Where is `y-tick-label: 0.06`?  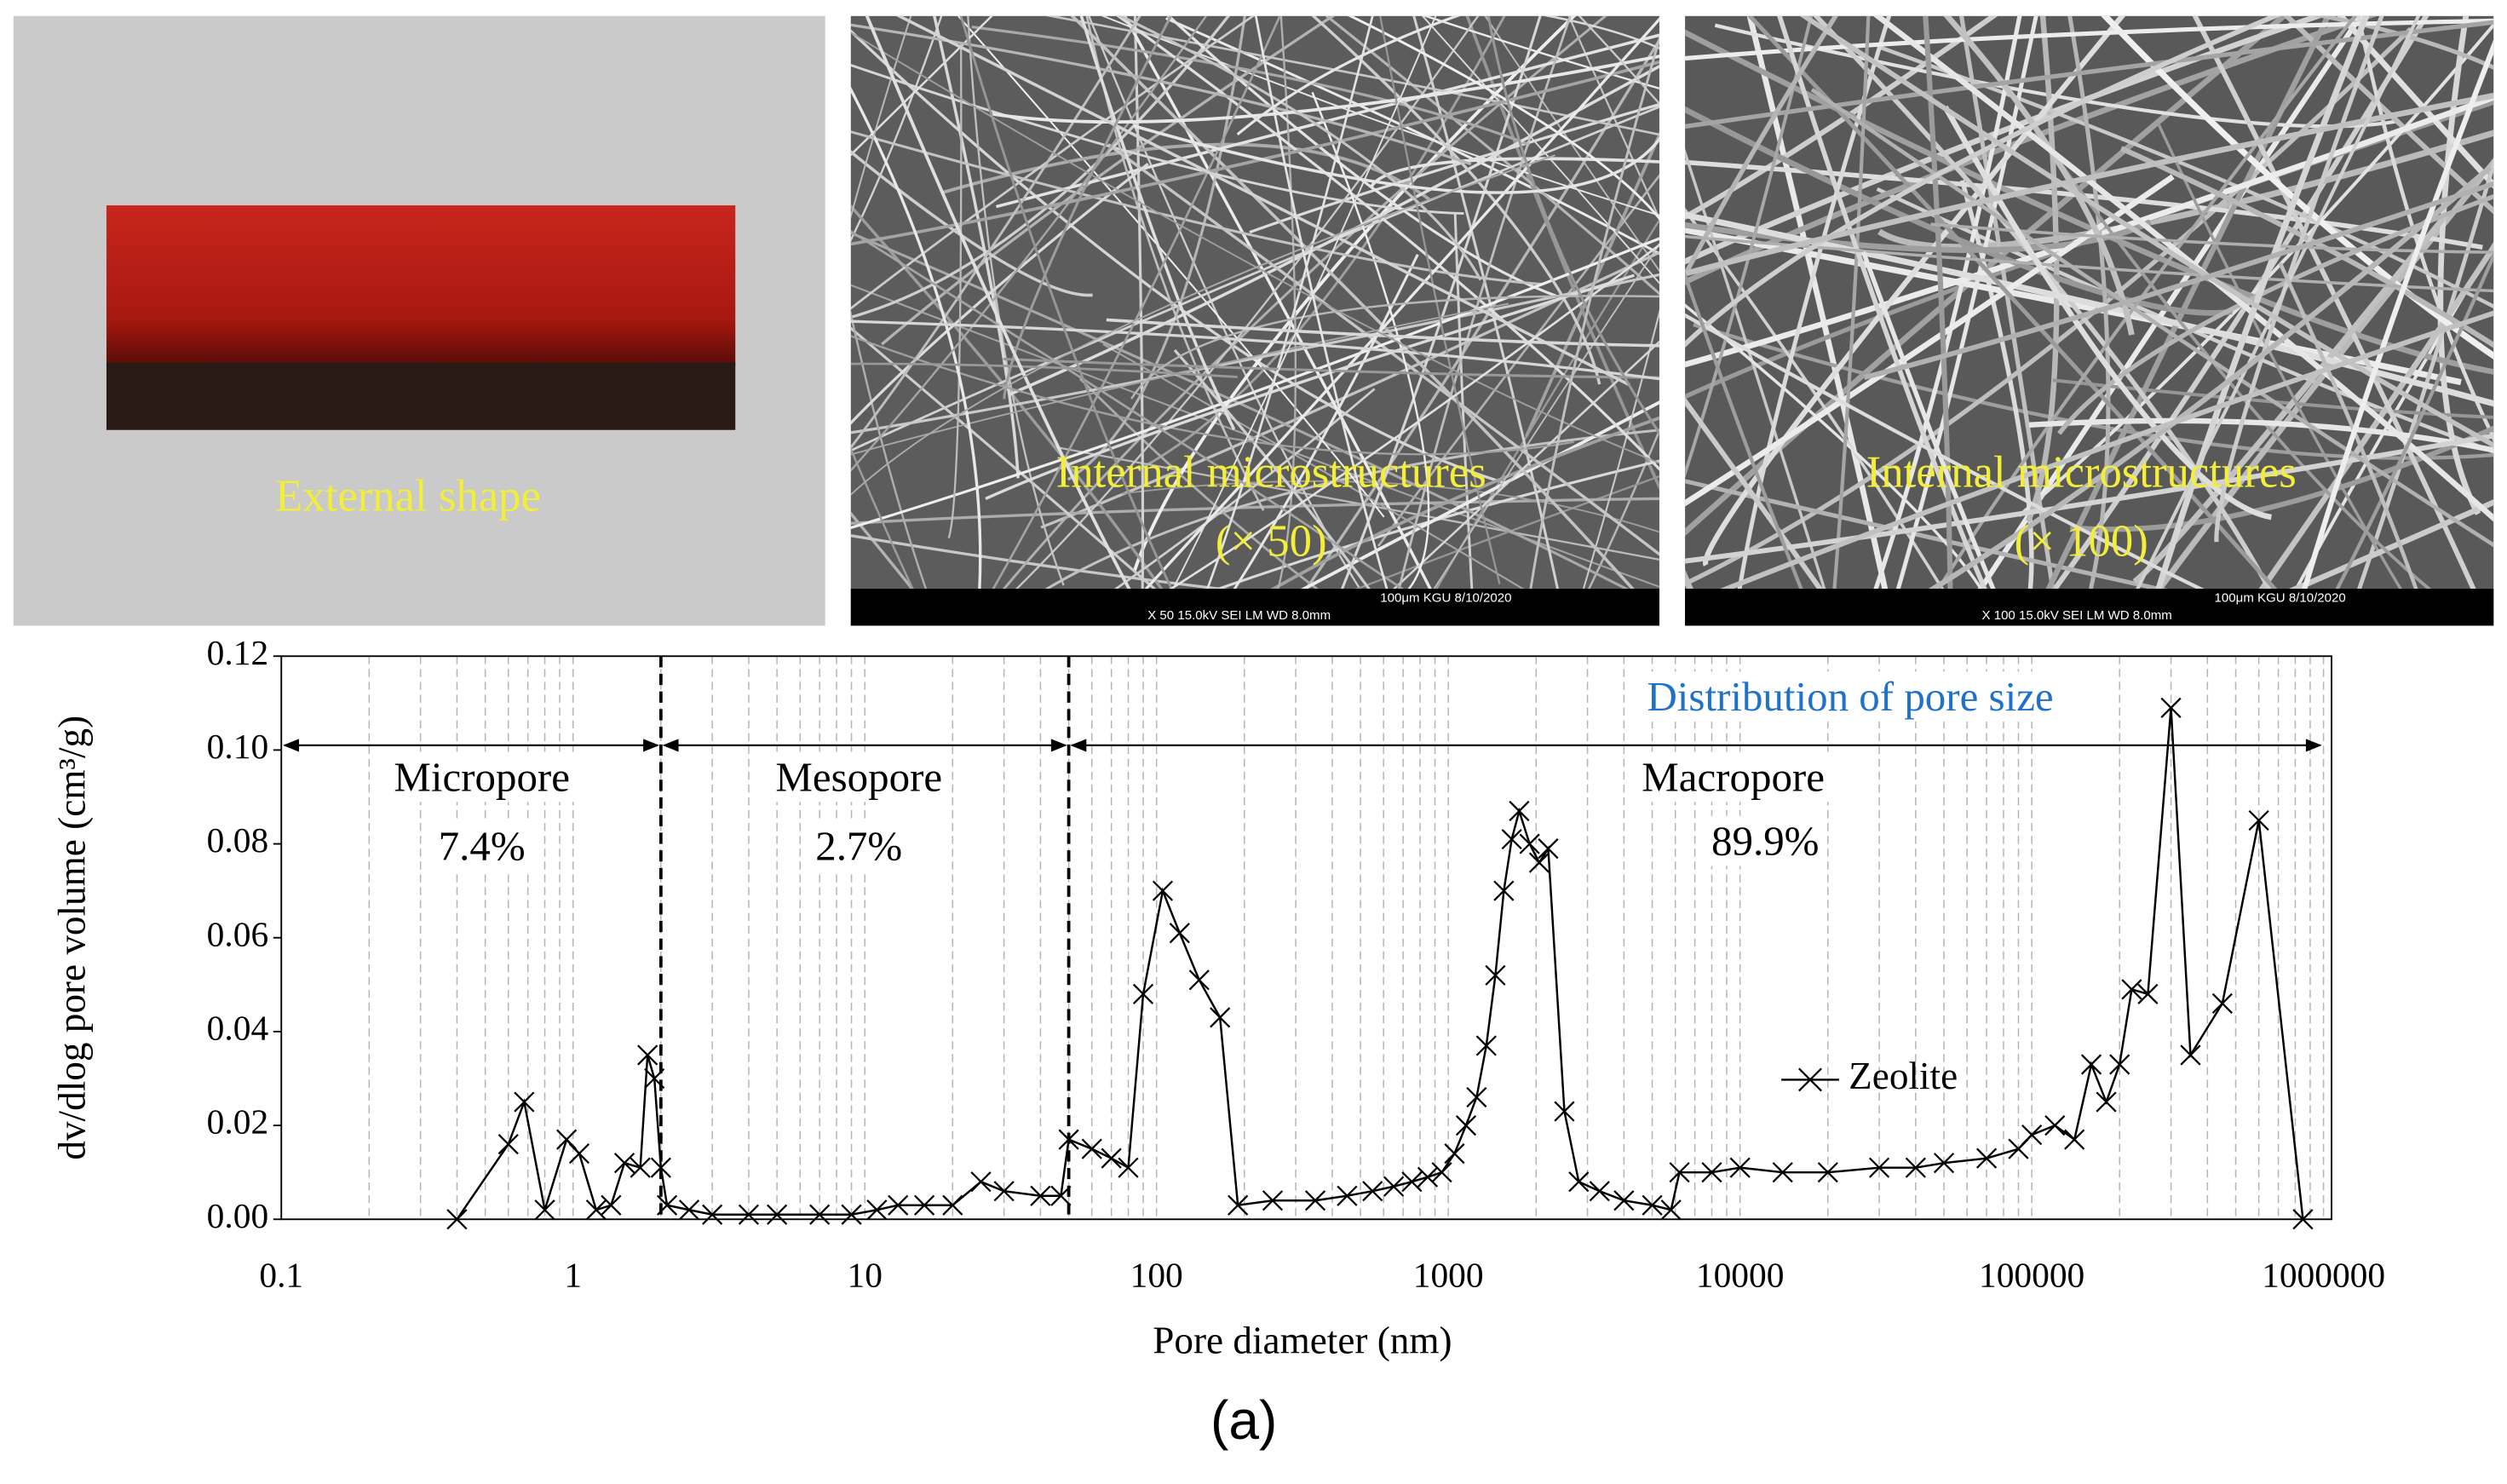 y-tick-label: 0.06 is located at coordinates (238, 933).